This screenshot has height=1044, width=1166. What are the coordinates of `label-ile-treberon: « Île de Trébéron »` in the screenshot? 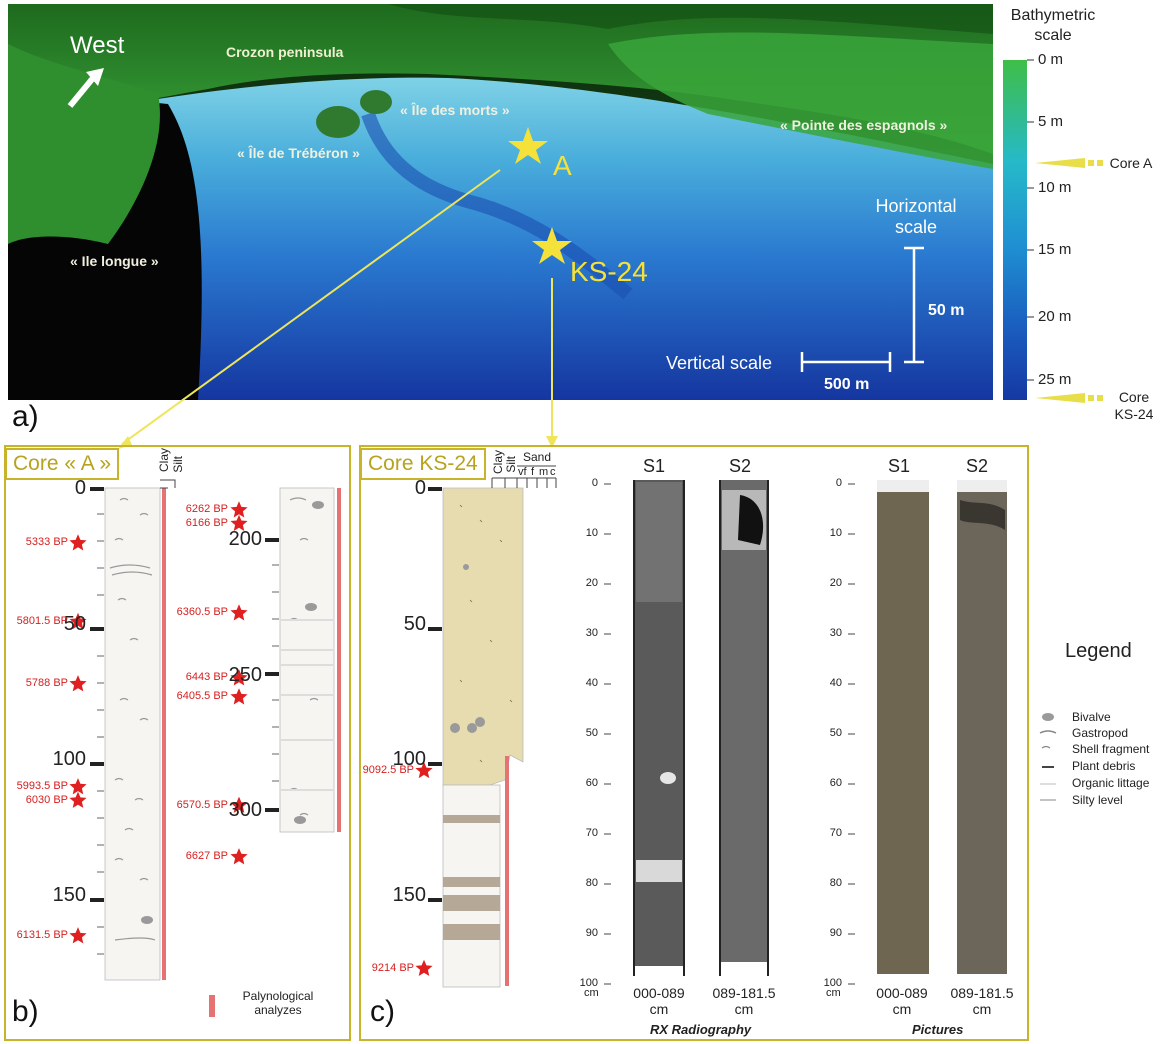 It's located at (298, 153).